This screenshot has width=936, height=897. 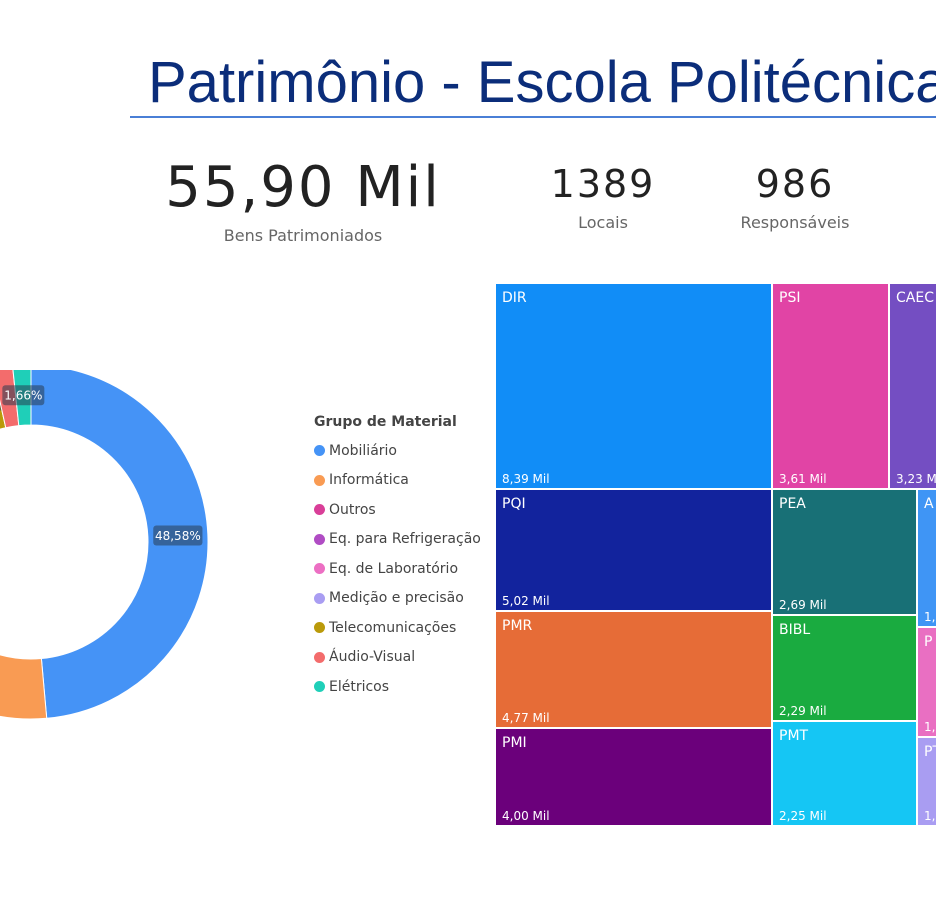 I want to click on treemap-tile-a: A 1,, so click(x=927, y=559).